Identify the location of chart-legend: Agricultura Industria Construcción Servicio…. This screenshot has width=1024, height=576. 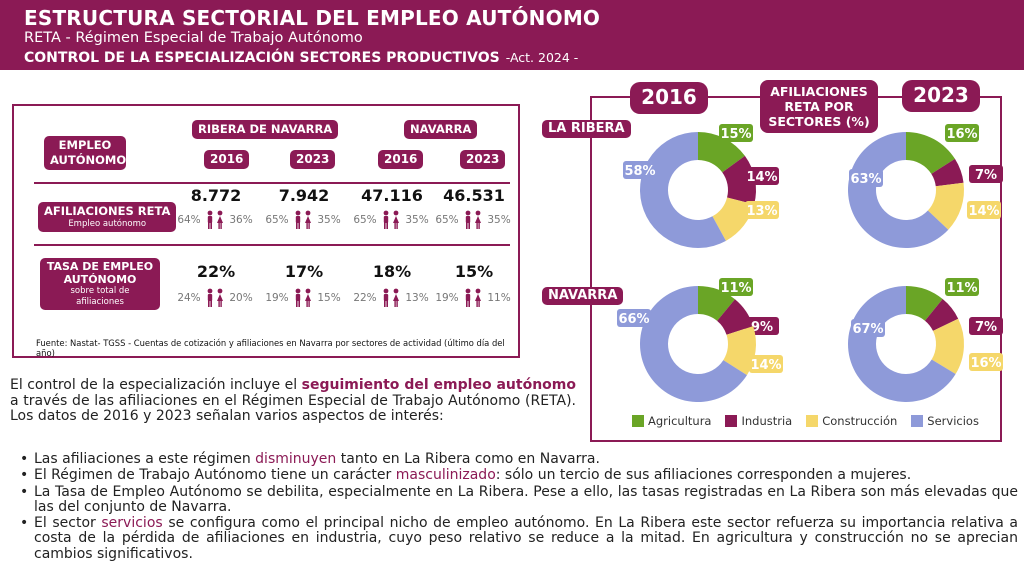
(805, 421).